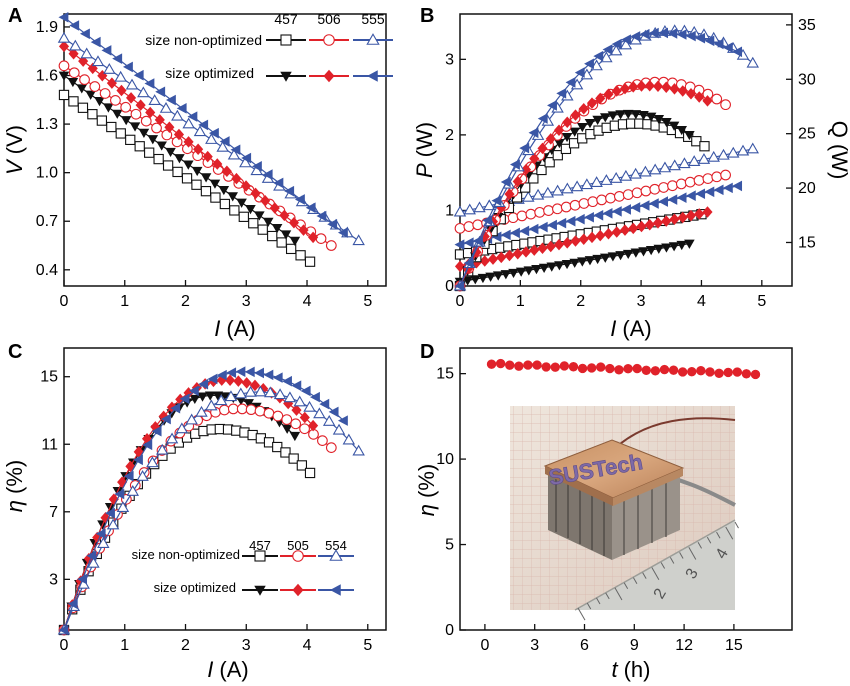  I want to click on y-tick-label-3: 3, so click(449, 59).